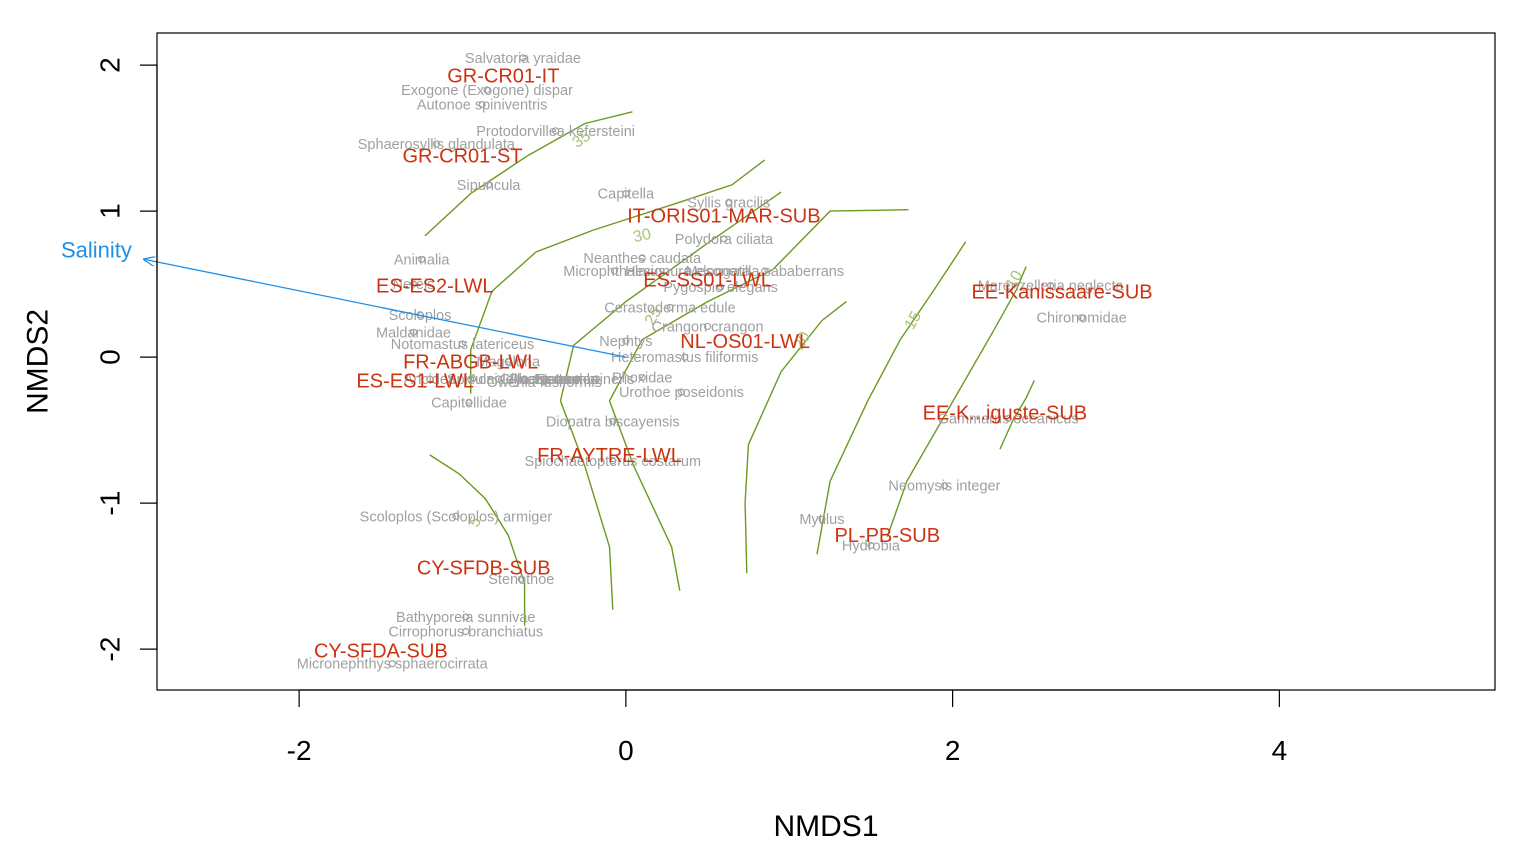 This screenshot has width=1524, height=858. Describe the element at coordinates (1280, 750) in the screenshot. I see `x-tick-label: 4` at that location.